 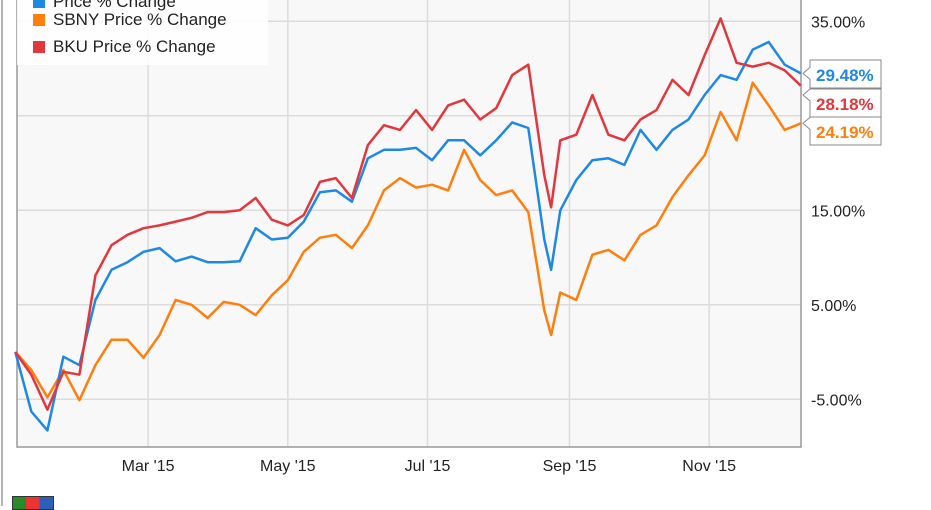 I want to click on legend-label: BKU Price % Change, so click(x=134, y=46).